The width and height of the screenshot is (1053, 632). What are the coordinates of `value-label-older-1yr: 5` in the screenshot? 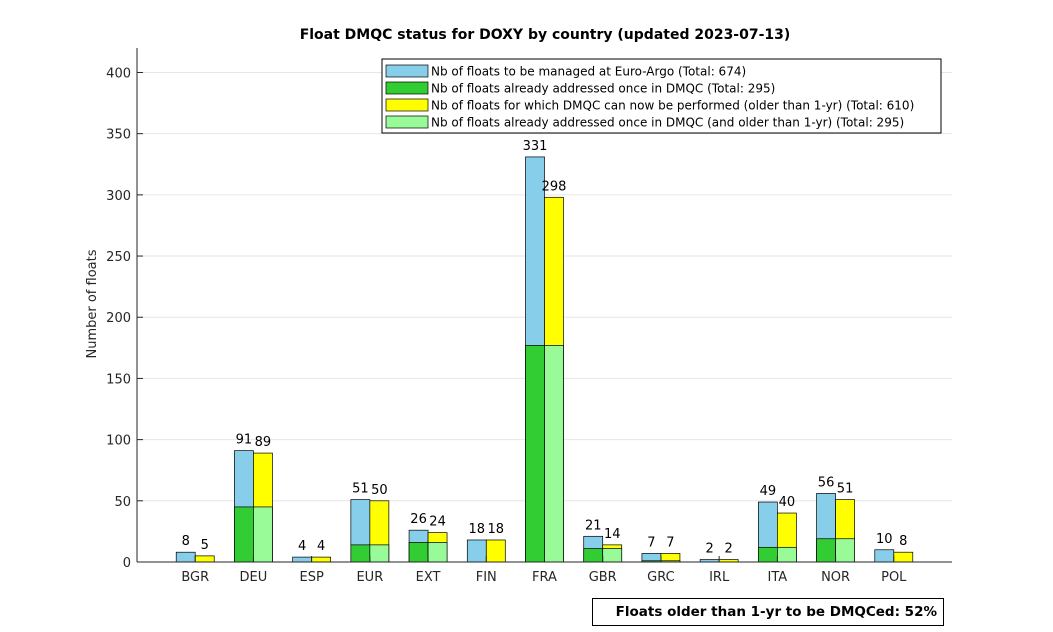 It's located at (205, 545).